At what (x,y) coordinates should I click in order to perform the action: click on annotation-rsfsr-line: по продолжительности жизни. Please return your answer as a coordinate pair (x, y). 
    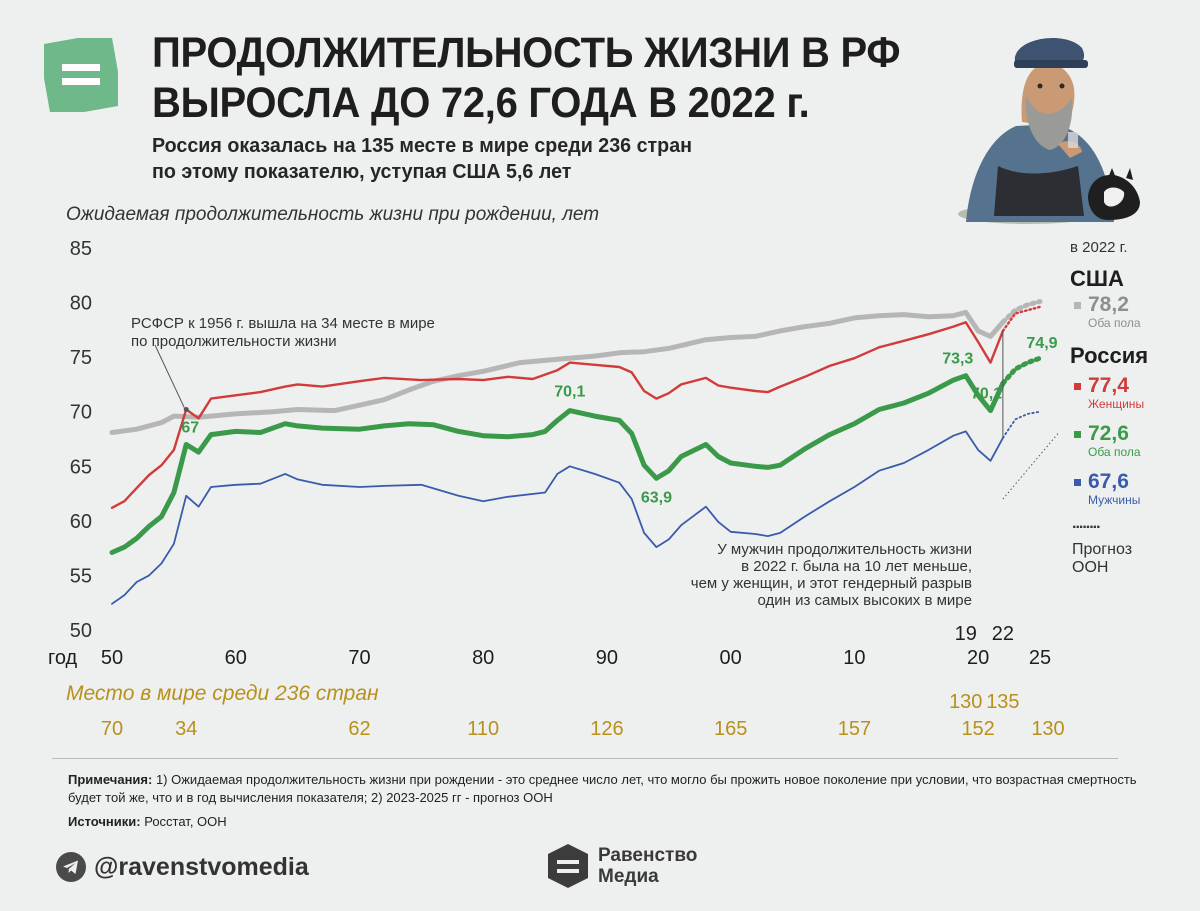
    Looking at the image, I should click on (234, 341).